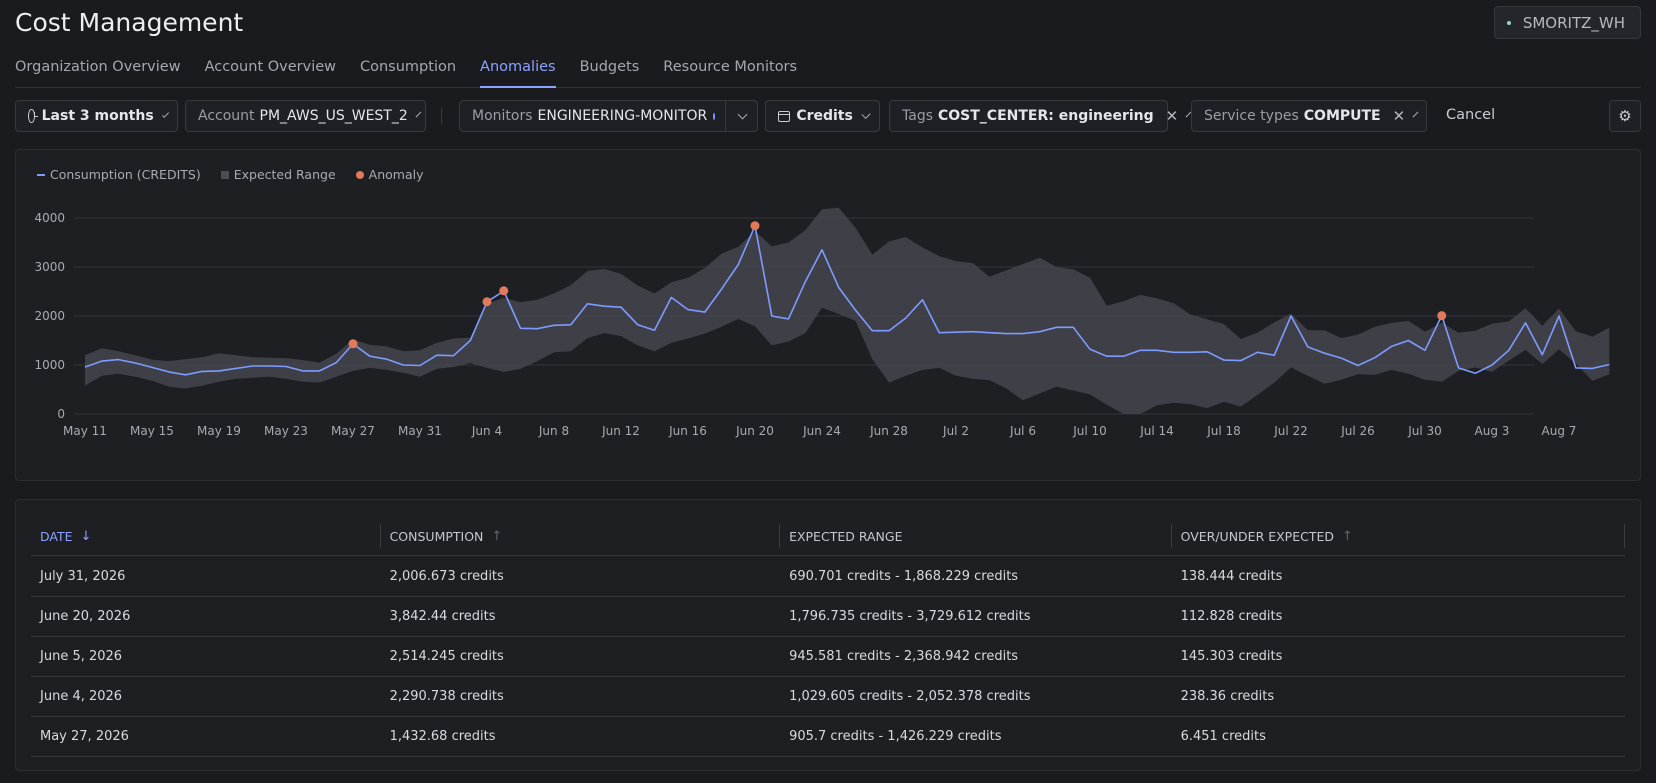  I want to click on legend-consumption: Consumption (CREDITS), so click(119, 174).